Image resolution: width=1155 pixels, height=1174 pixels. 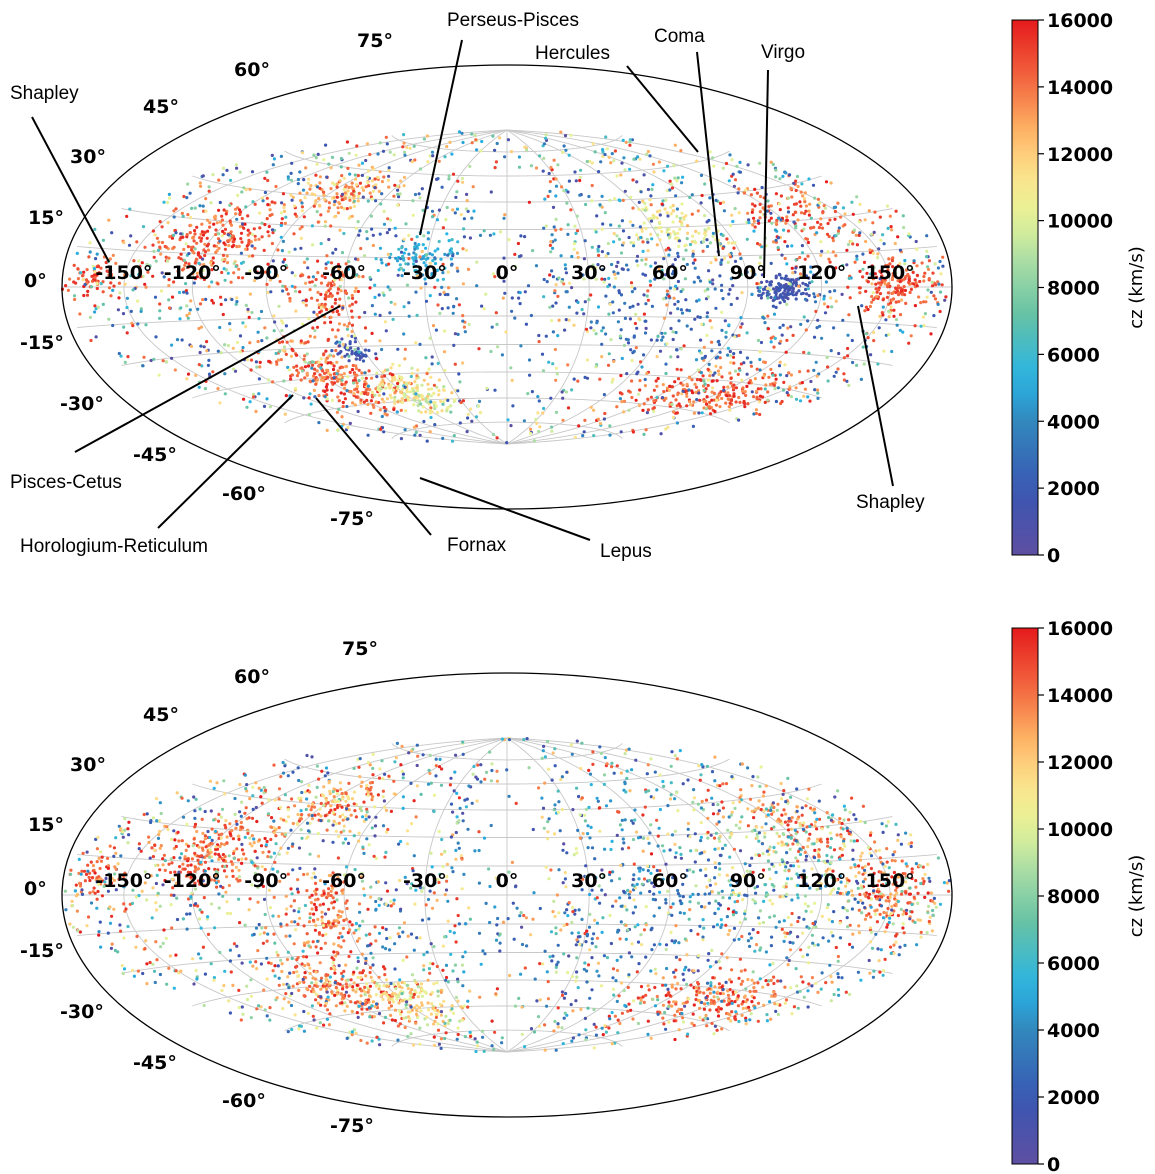 I want to click on latitude-tick-label: 0°, so click(x=35, y=281).